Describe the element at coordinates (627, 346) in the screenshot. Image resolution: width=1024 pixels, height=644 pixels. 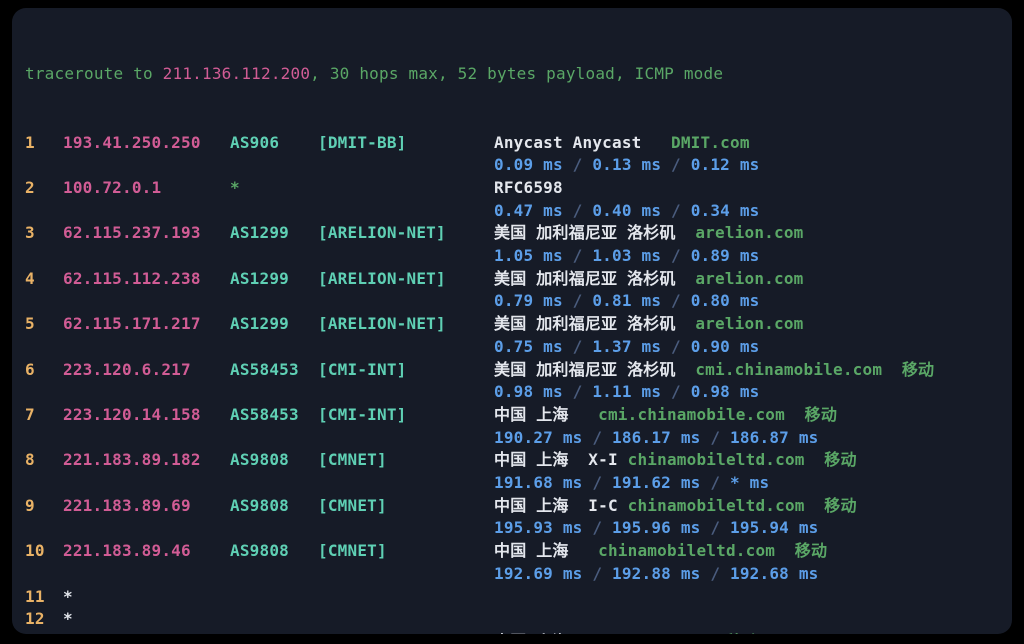
I see `latency-value: 1.37 ms` at that location.